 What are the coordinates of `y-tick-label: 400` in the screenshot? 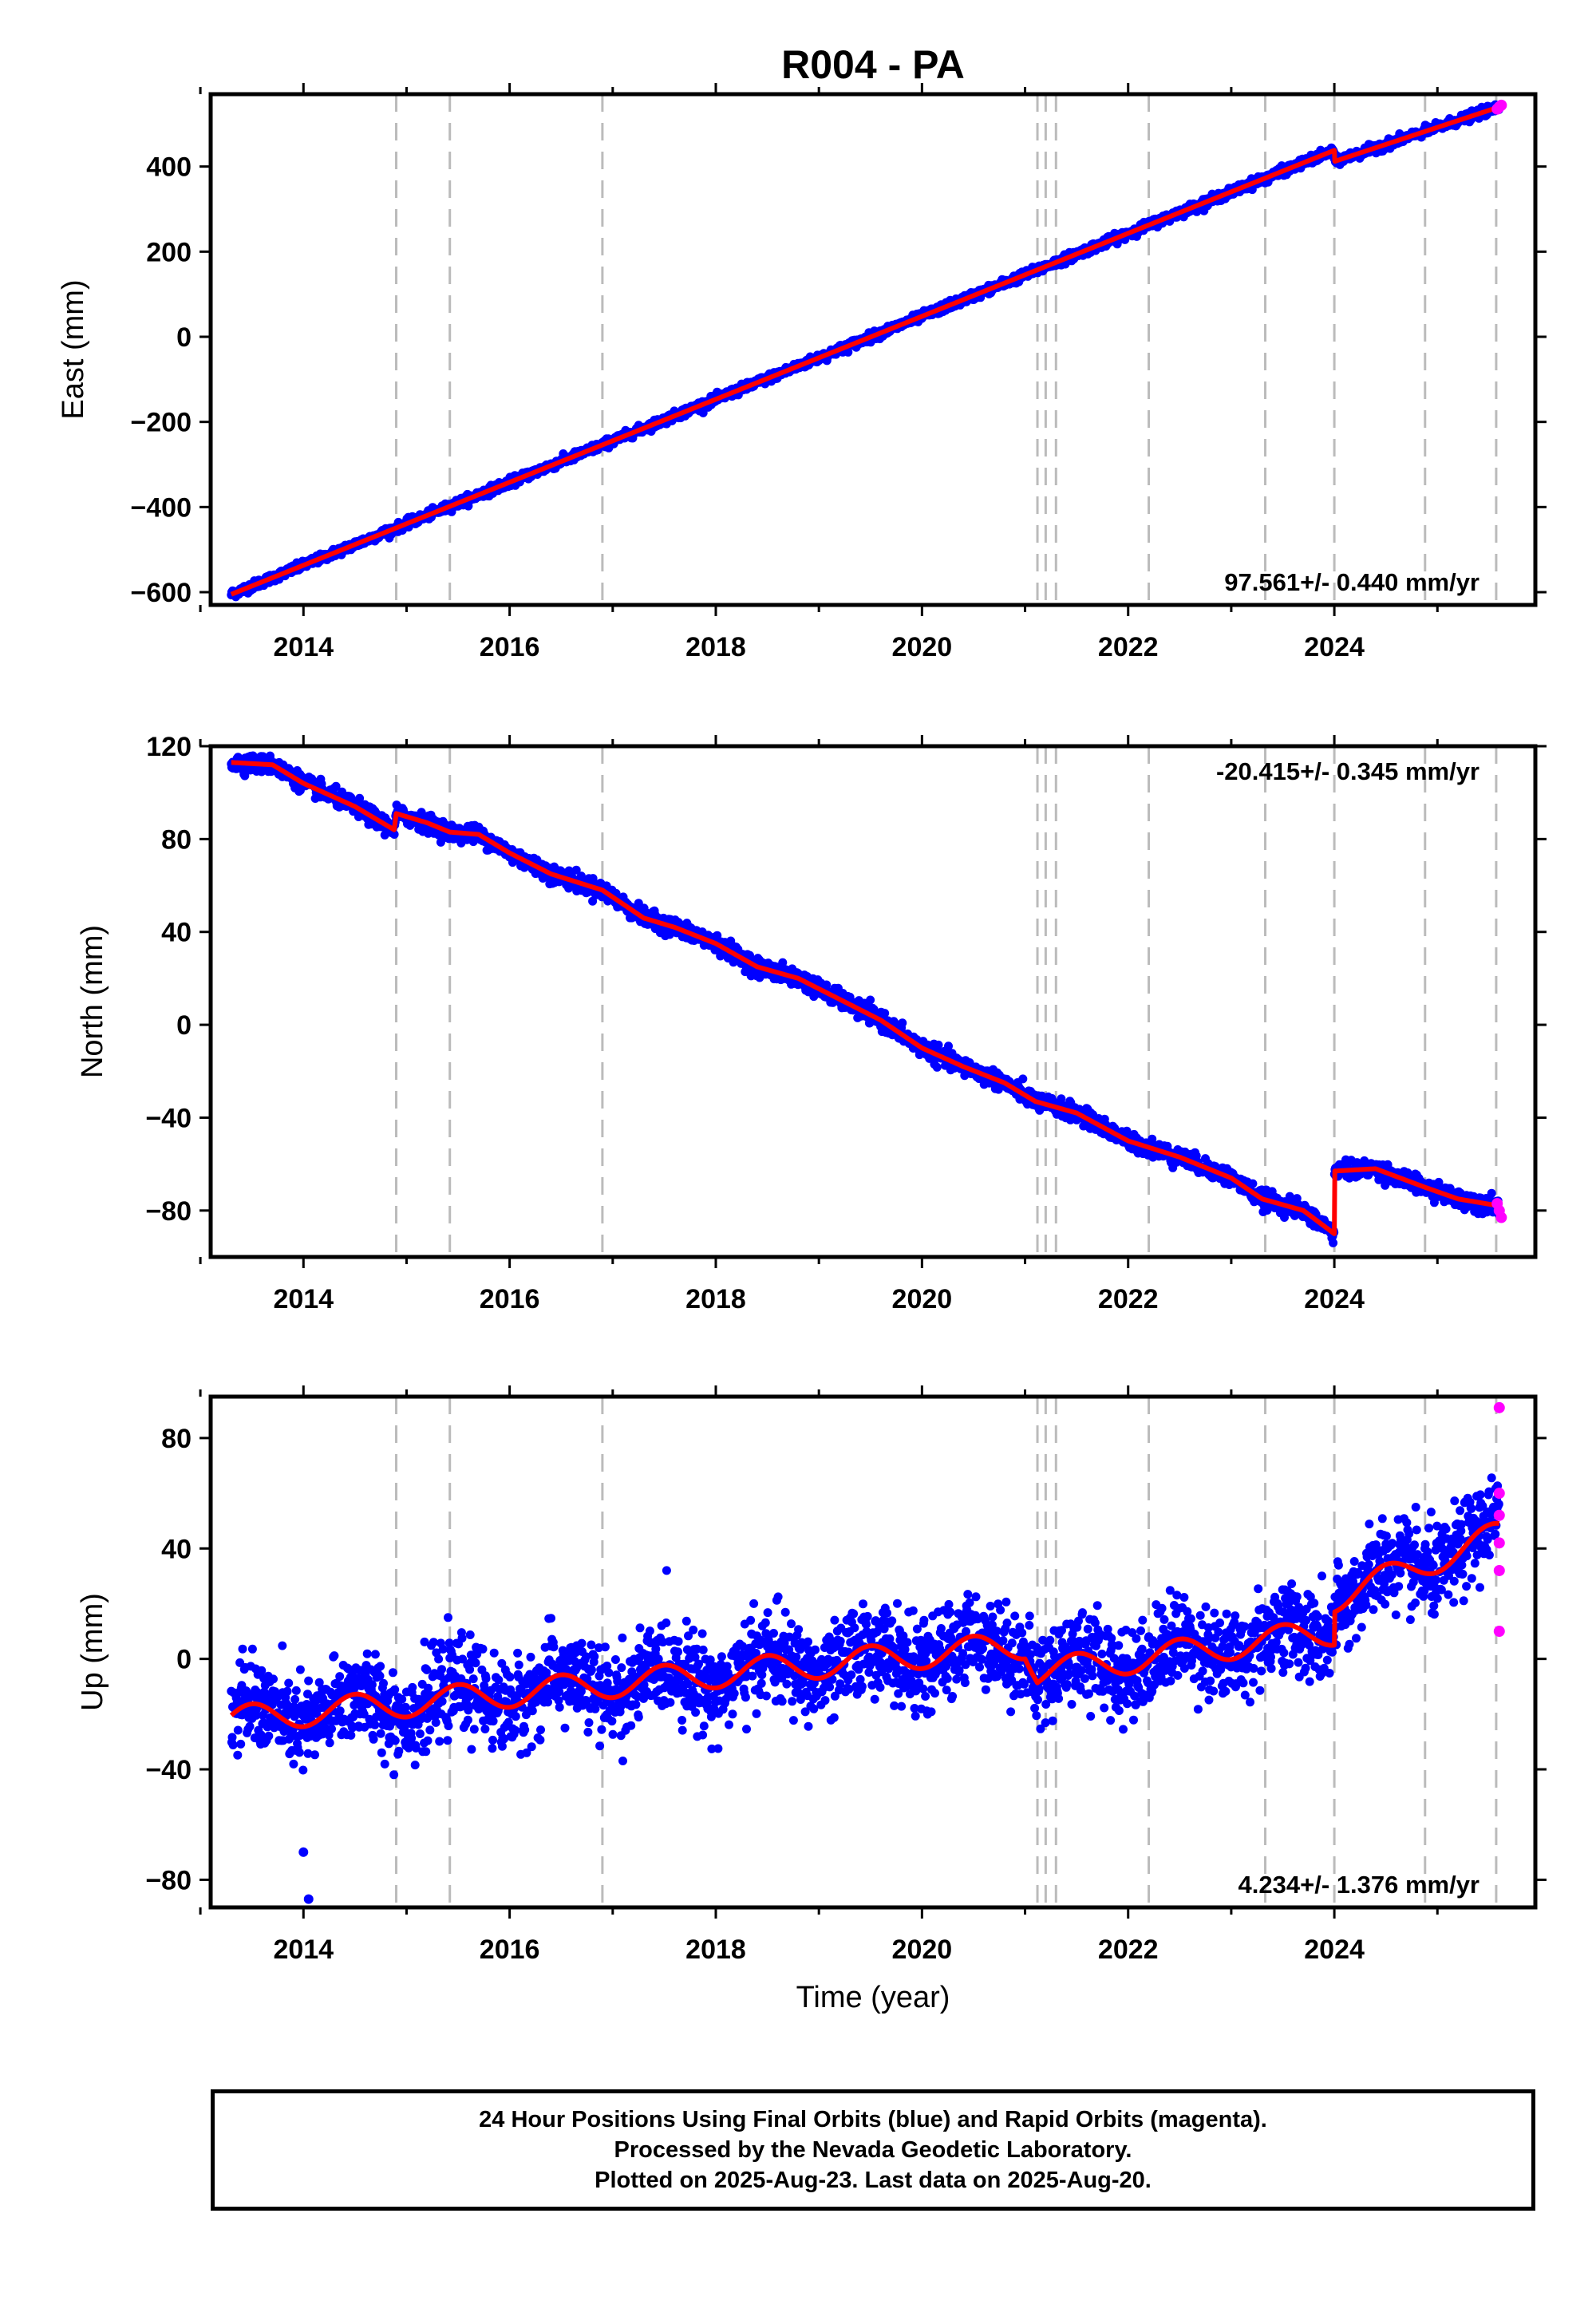 It's located at (169, 167).